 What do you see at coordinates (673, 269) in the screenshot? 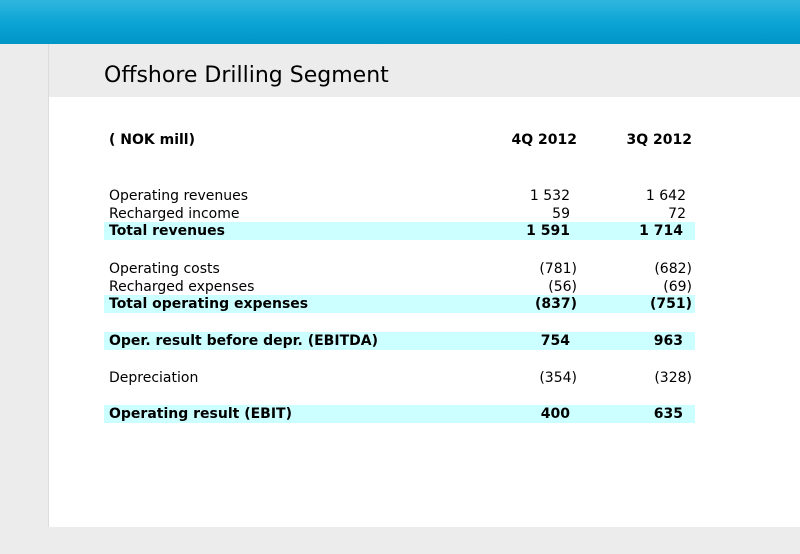
I see `value-3q: (682)` at bounding box center [673, 269].